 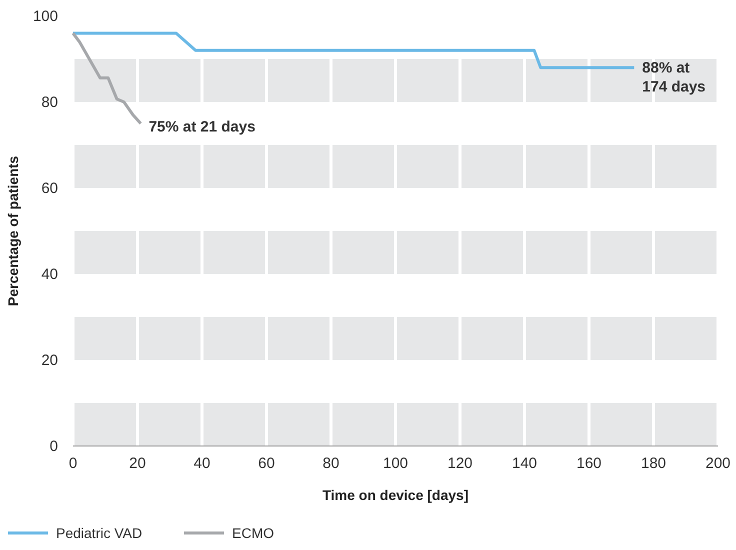 I want to click on x-tick-label: 20, so click(x=137, y=463).